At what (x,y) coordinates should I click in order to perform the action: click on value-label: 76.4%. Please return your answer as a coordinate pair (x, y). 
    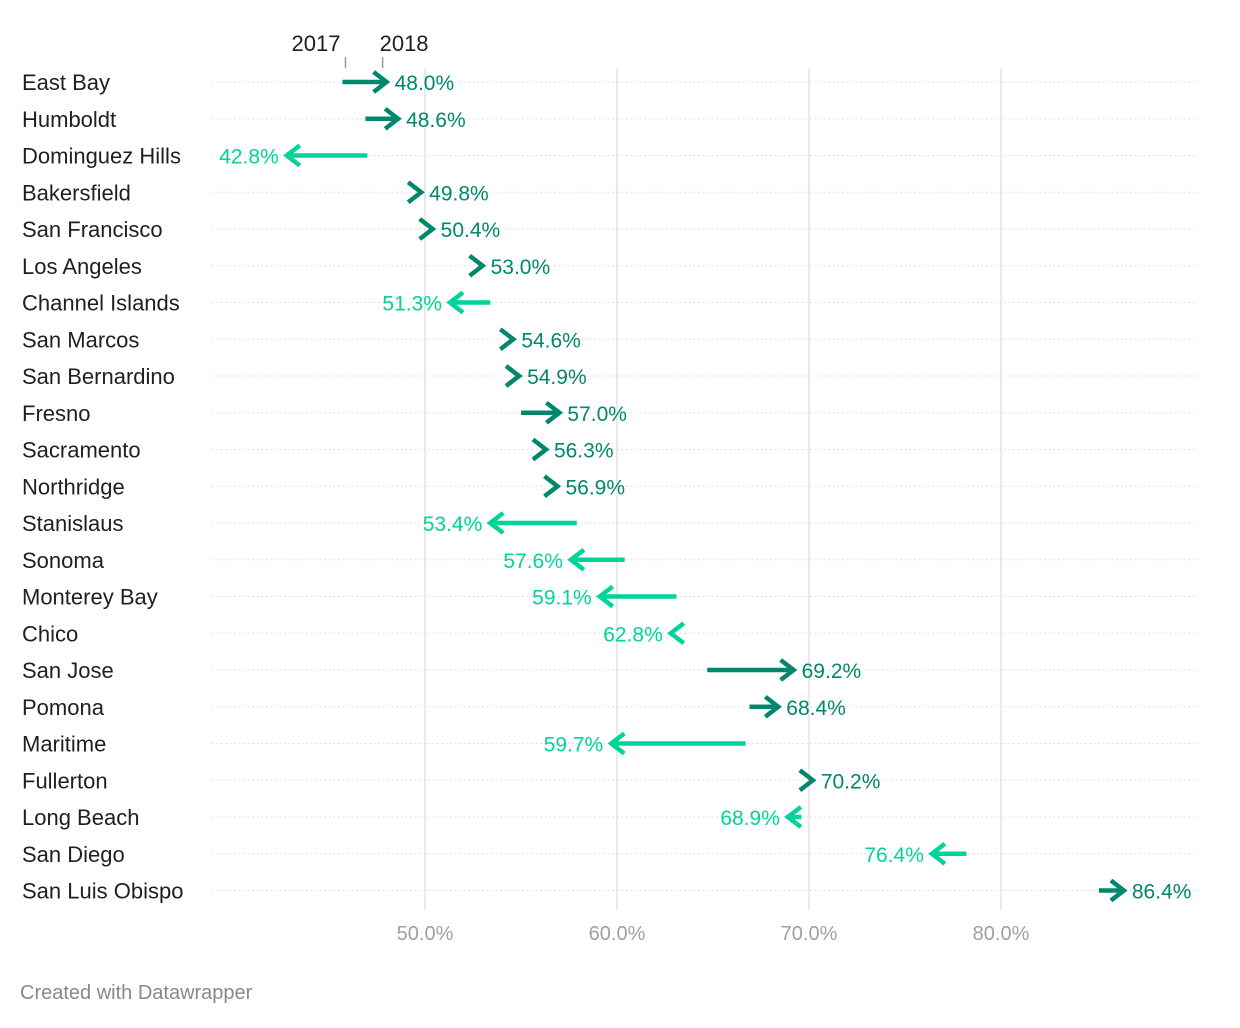
    Looking at the image, I should click on (894, 855).